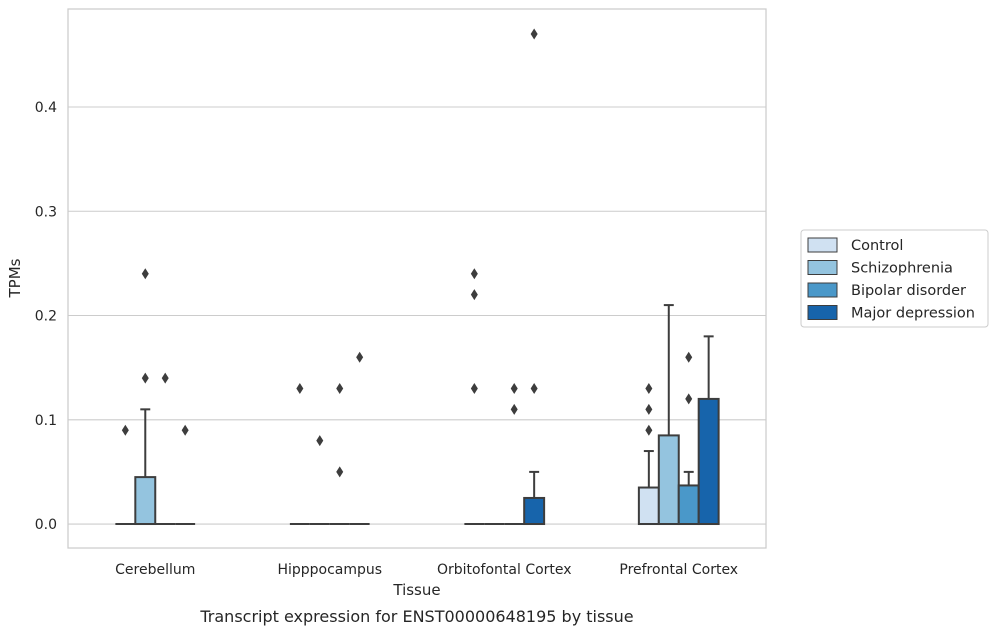 Image resolution: width=997 pixels, height=634 pixels. I want to click on x-tick-label: Prefrontal Cortex, so click(678, 570).